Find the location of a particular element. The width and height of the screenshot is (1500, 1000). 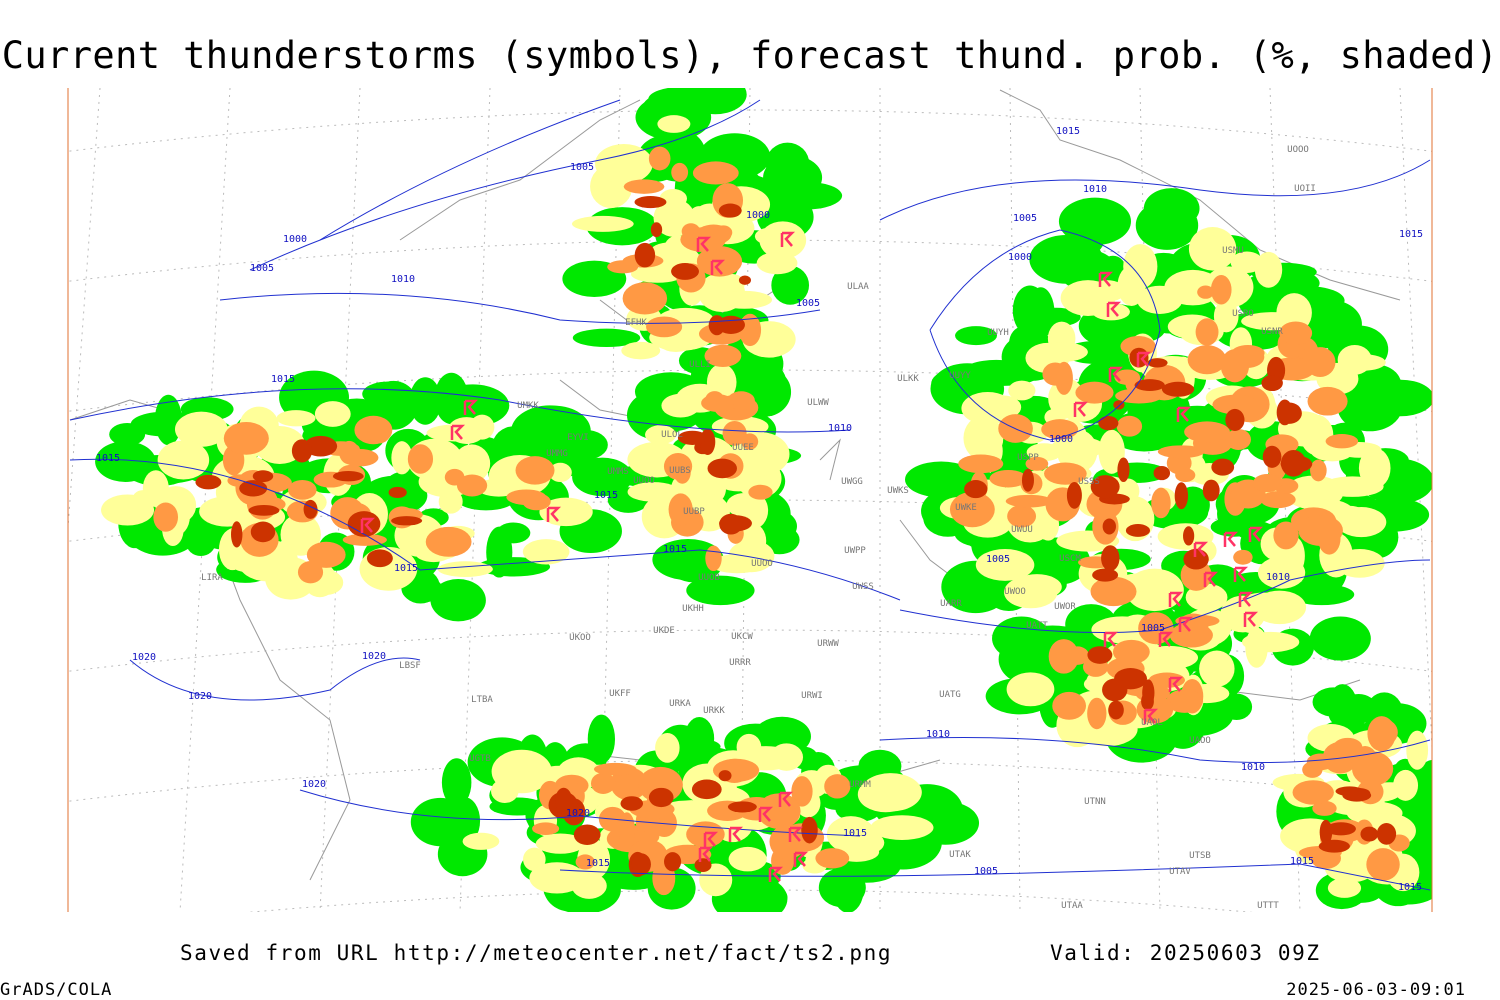

station-label: UKHH is located at coordinates (693, 609).